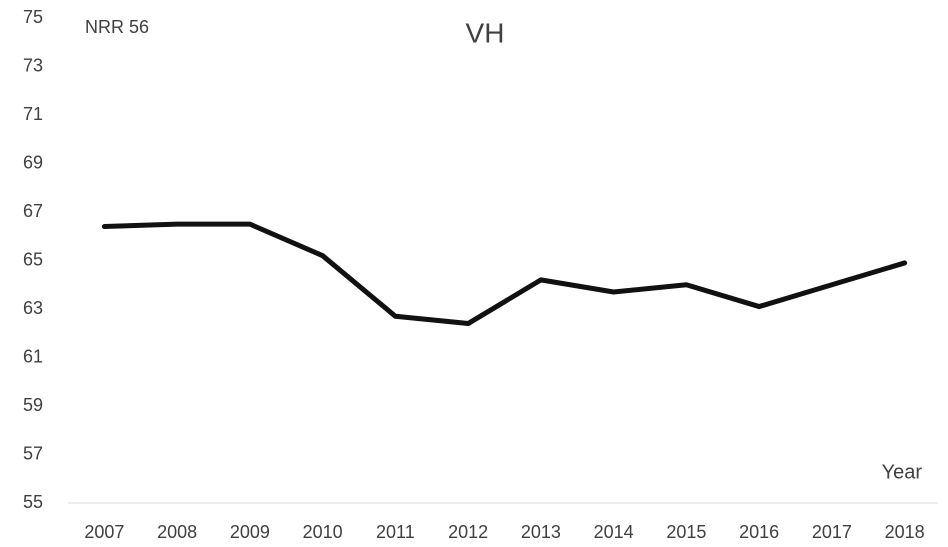 Image resolution: width=948 pixels, height=547 pixels. I want to click on y-tick-label: 75, so click(33, 17).